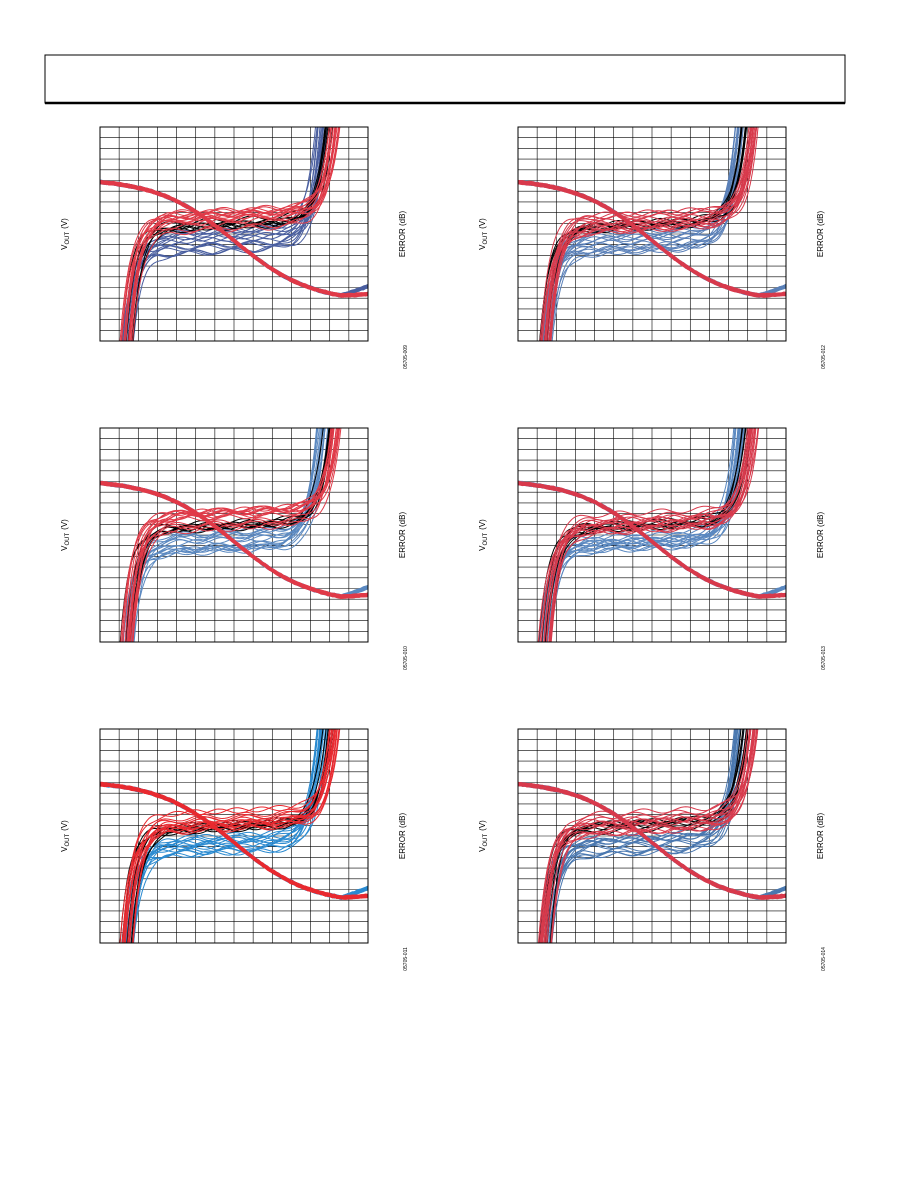 The height and width of the screenshot is (1188, 918). I want to click on header-box, so click(445, 79).